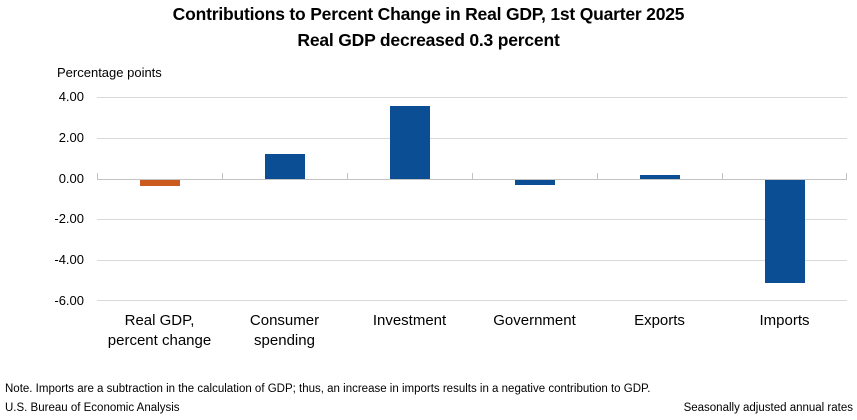  I want to click on bar-investment, so click(410, 142).